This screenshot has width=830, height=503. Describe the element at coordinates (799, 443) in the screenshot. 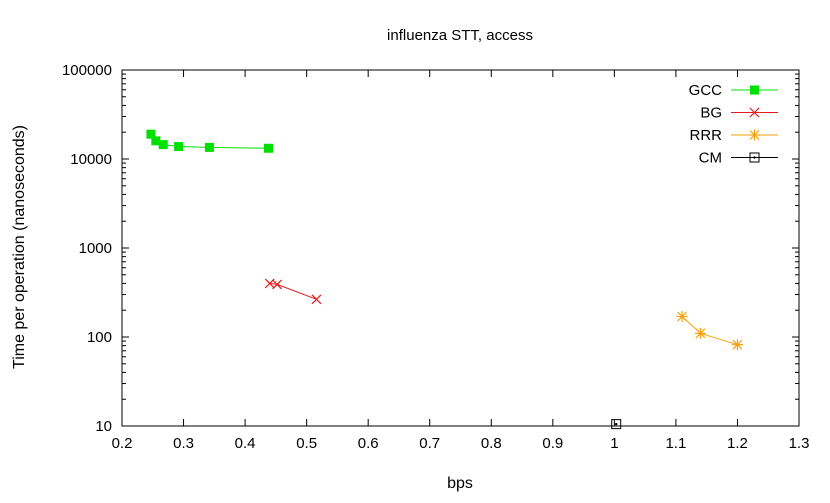

I see `x-tick-label: 1.3` at that location.